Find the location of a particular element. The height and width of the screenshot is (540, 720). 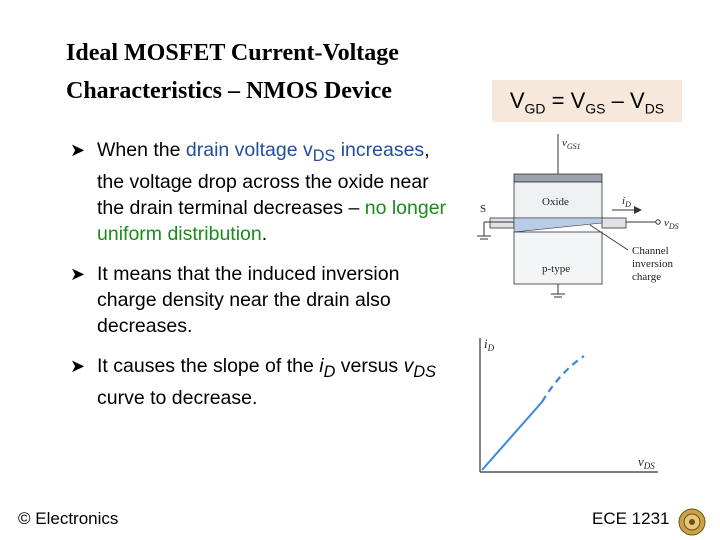

formula-v2: V is located at coordinates (578, 100).